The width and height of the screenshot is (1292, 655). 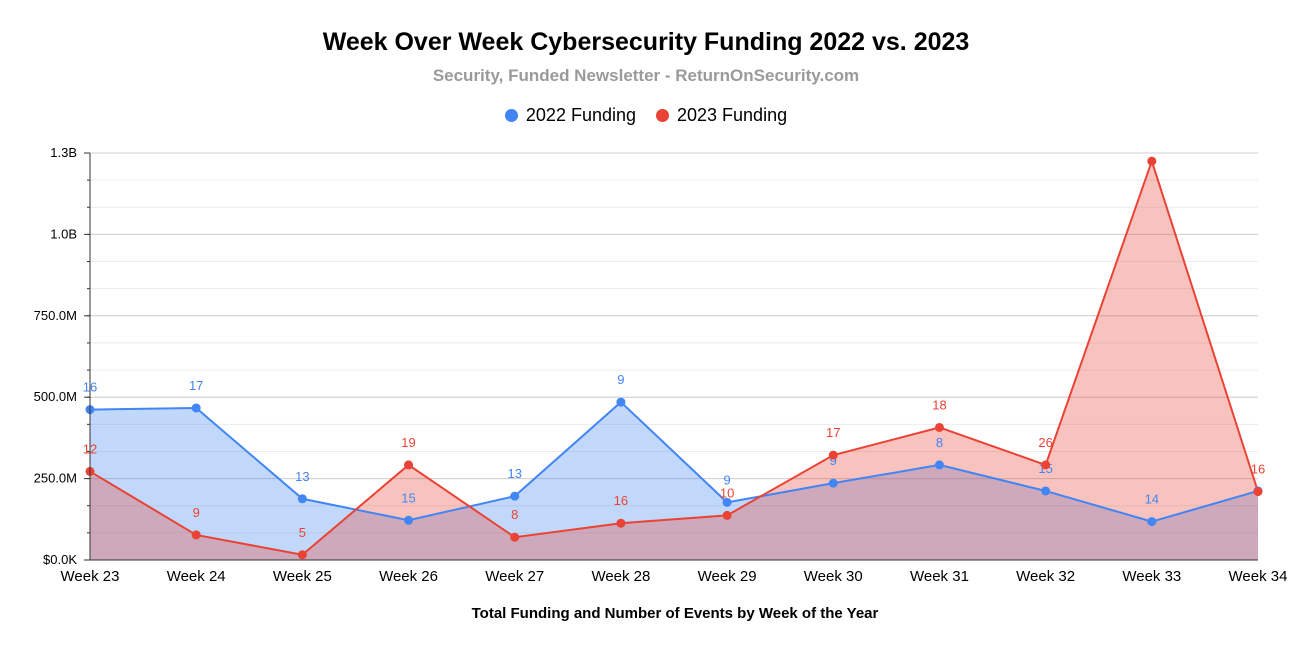 I want to click on legend-marker-2022, so click(x=511, y=115).